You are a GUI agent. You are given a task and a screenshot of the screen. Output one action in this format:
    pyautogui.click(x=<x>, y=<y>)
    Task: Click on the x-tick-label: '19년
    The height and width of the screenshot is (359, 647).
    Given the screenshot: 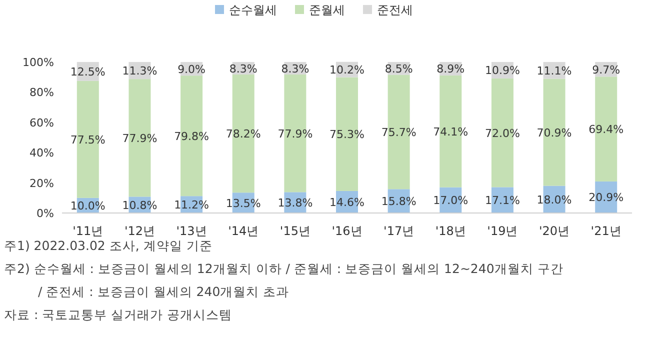 What is the action you would take?
    pyautogui.click(x=502, y=231)
    